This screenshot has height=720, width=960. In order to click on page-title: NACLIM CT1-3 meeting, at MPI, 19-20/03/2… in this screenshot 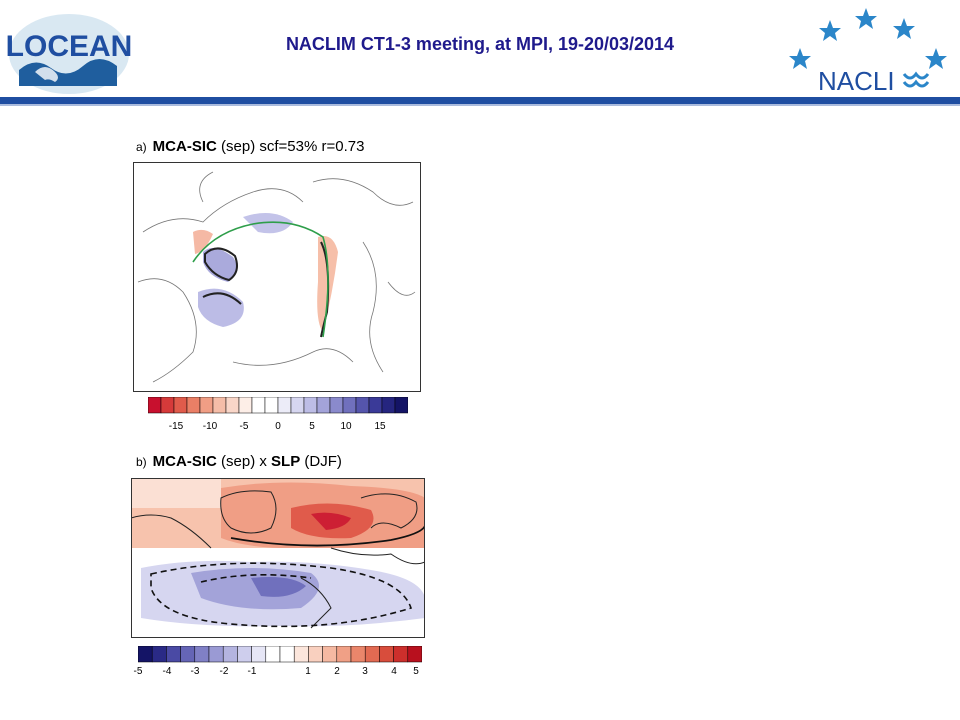, I will do `click(480, 44)`.